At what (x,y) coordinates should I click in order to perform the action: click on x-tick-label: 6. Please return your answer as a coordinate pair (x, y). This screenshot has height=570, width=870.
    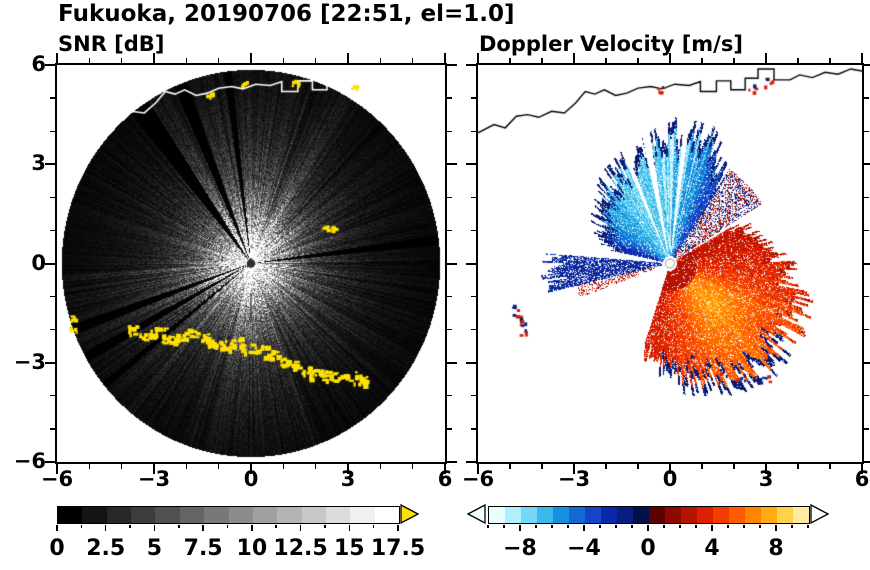
    Looking at the image, I should click on (445, 479).